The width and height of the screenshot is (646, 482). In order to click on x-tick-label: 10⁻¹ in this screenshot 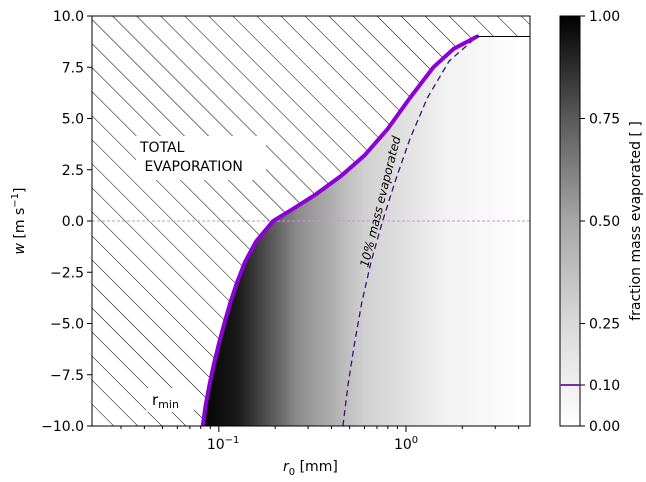, I will do `click(223, 444)`.